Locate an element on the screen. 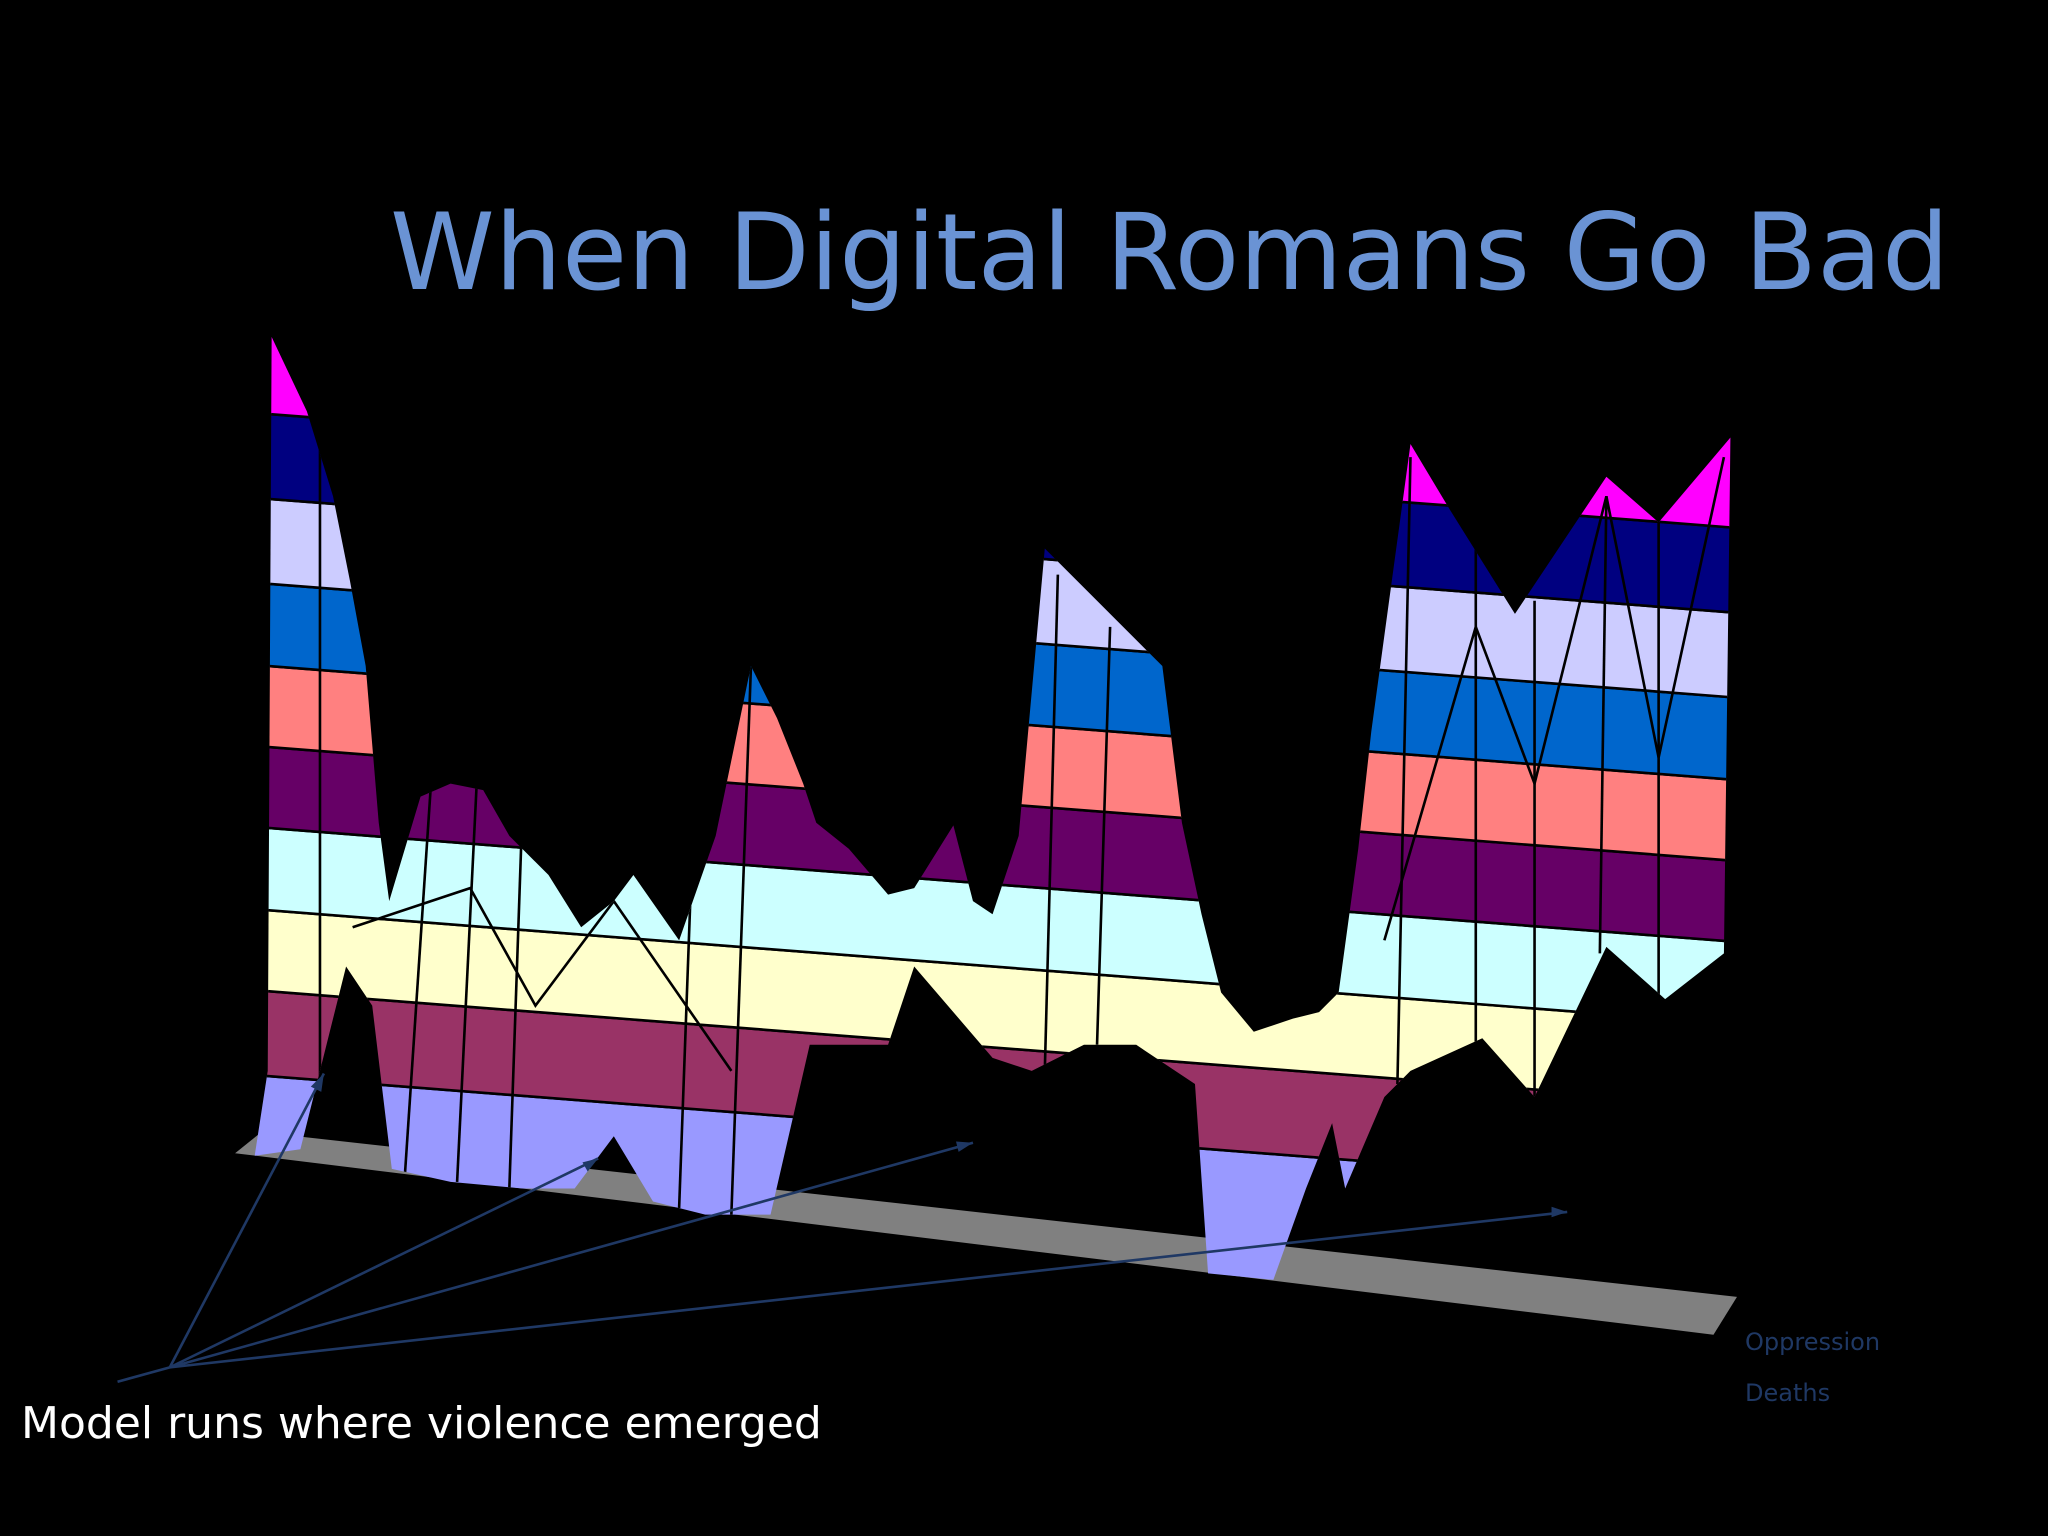  slide-title: When Digital Romans Go Bad is located at coordinates (1170, 252).